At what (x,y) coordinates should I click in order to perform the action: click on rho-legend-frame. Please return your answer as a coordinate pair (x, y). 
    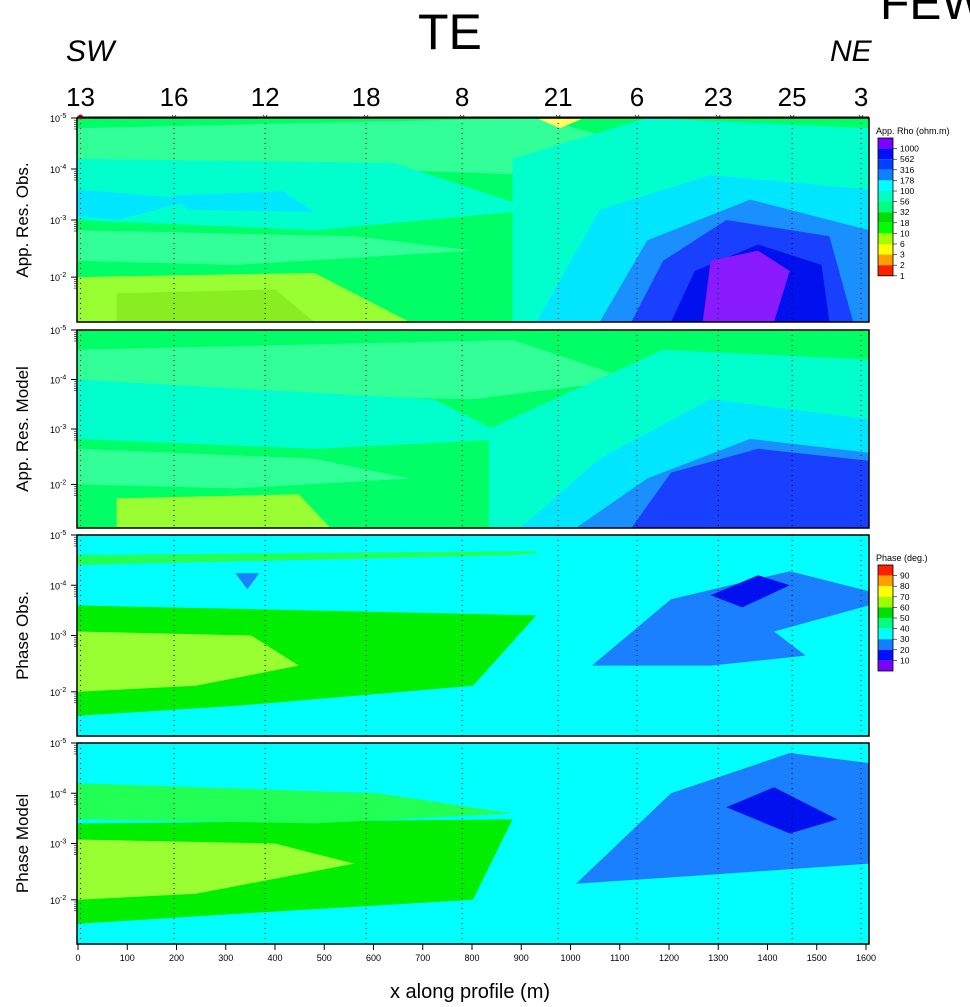
    Looking at the image, I should click on (885, 207).